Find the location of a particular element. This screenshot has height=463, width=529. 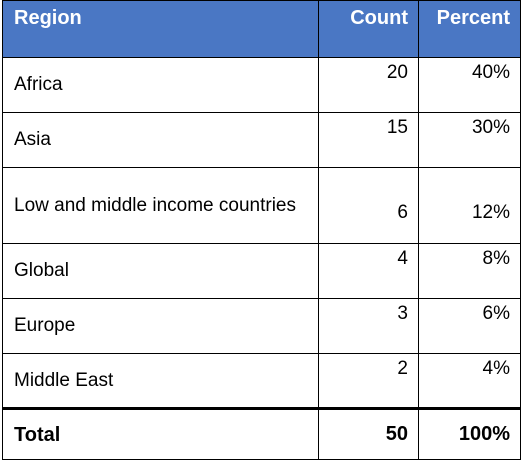

total-percent: 100% is located at coordinates (469, 434).